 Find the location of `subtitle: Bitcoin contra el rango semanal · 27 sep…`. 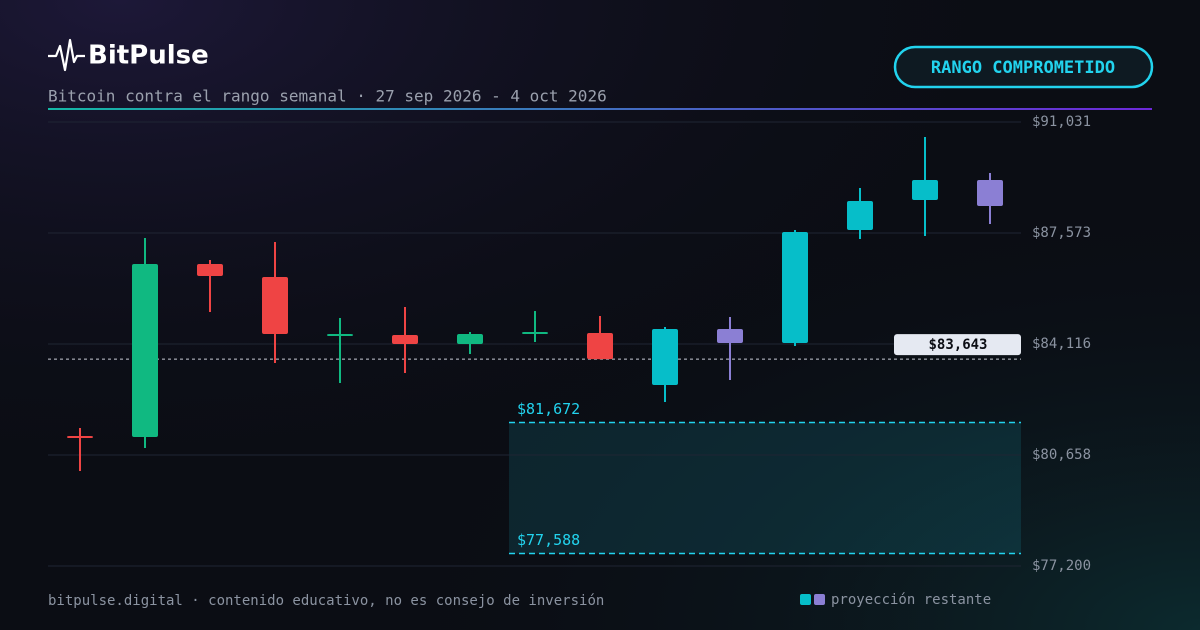

subtitle: Bitcoin contra el rango semanal · 27 sep… is located at coordinates (327, 96).